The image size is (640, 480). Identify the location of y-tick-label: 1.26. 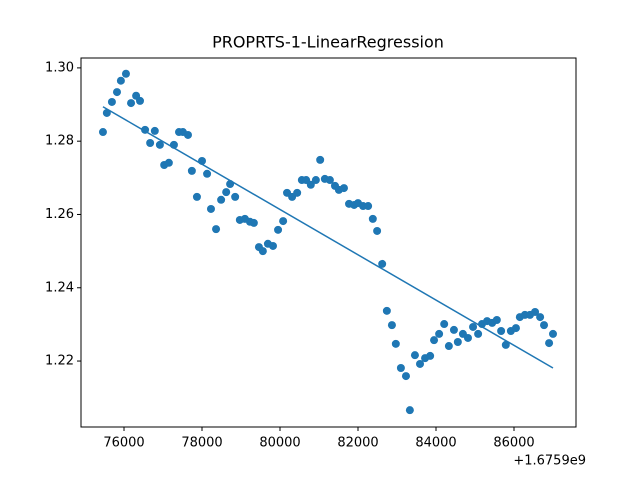
(59, 214).